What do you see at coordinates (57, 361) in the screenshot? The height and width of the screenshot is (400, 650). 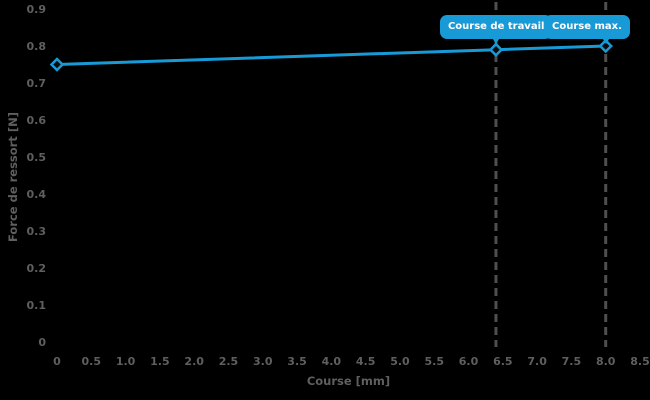 I see `x-tick-label: 0` at bounding box center [57, 361].